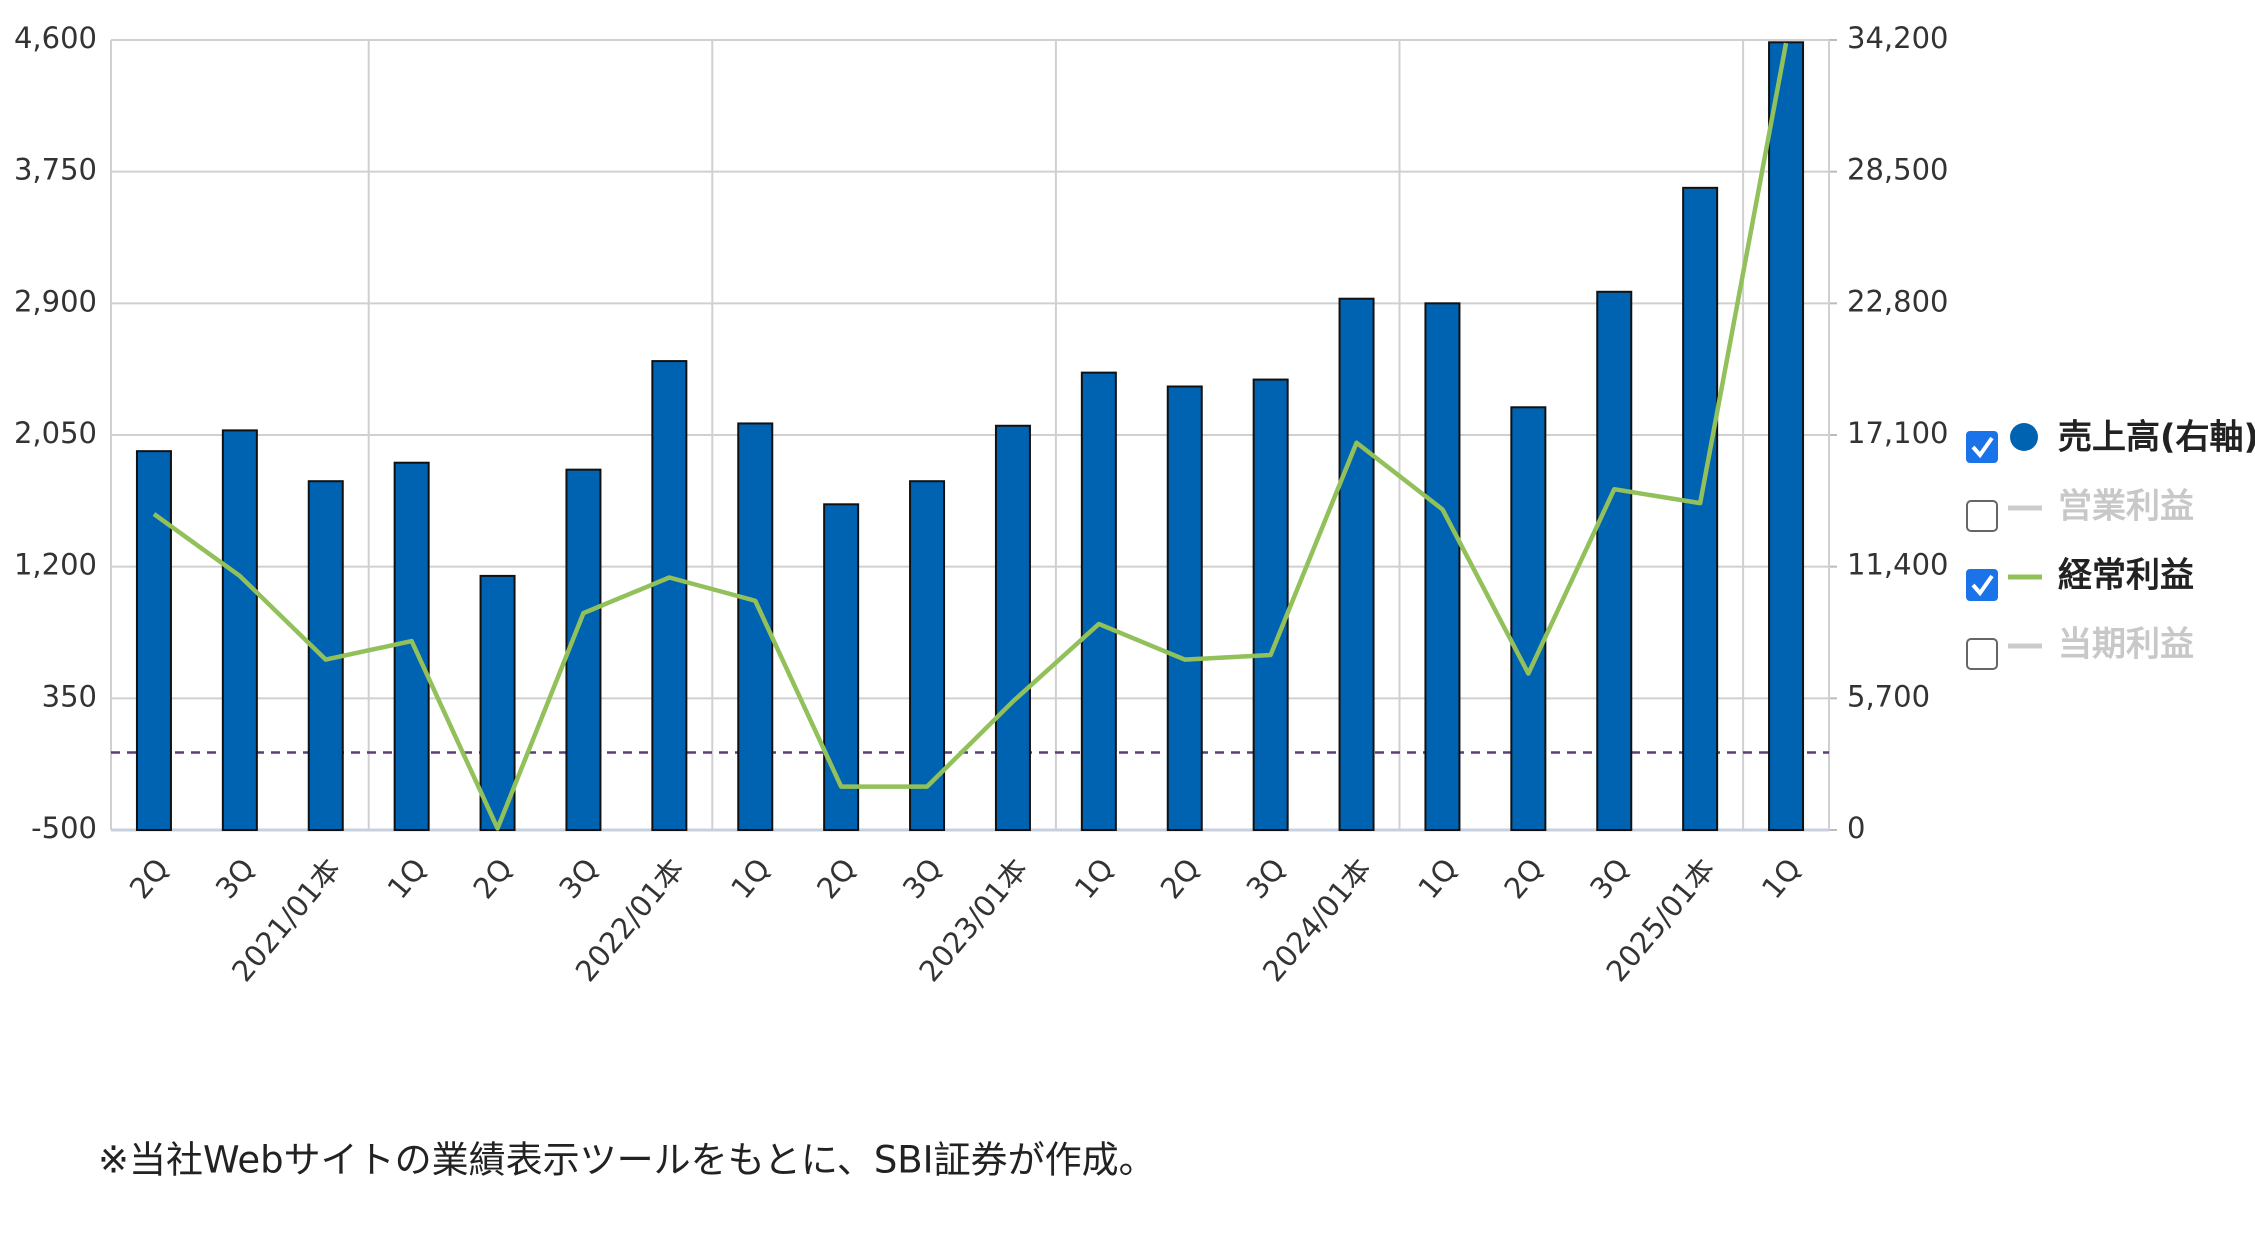 The width and height of the screenshot is (2255, 1234). Describe the element at coordinates (1897, 565) in the screenshot. I see `y2-tick-label: 11,400` at that location.